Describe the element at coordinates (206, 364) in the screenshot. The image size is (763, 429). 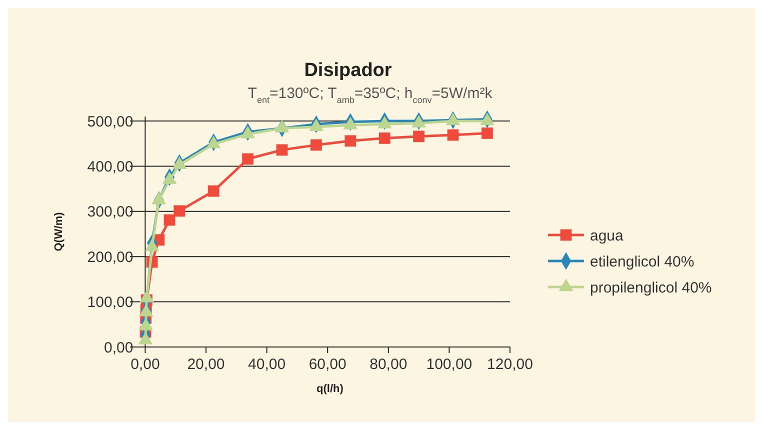
I see `x-tick-label: 20,00` at that location.